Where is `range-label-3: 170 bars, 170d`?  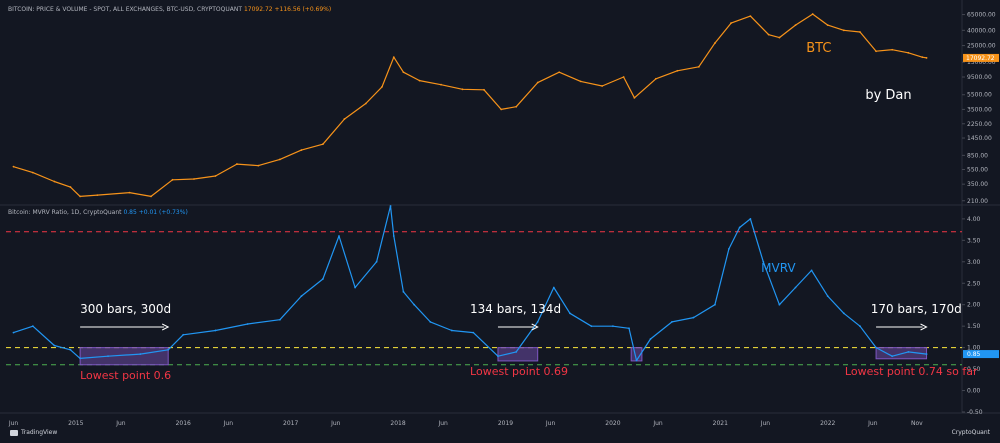
range-label-3: 170 bars, 170d is located at coordinates (916, 309).